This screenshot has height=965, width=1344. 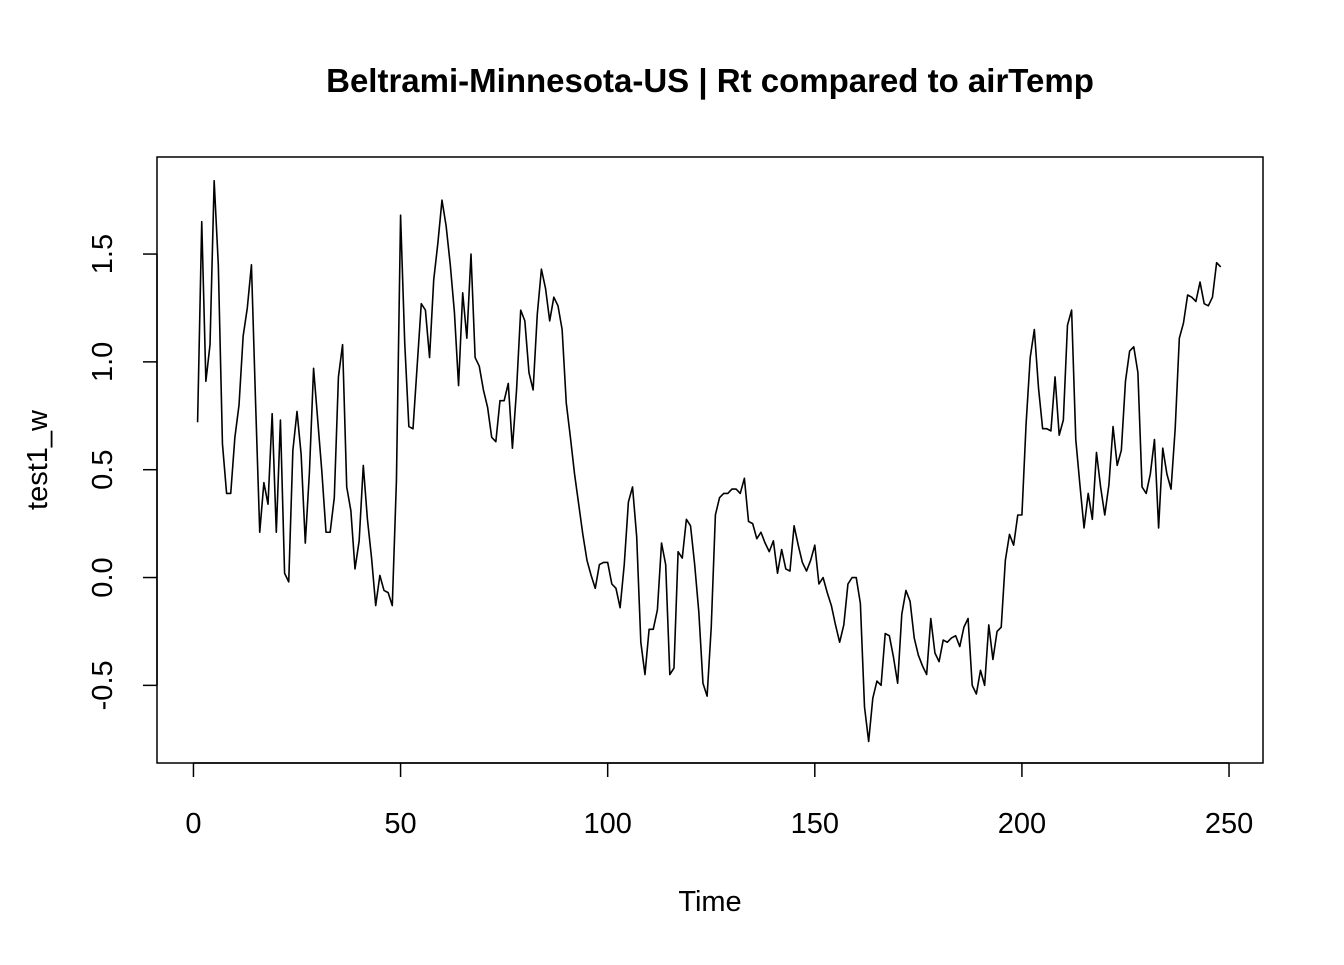 What do you see at coordinates (38, 459) in the screenshot?
I see `y-axis-label: test1_w` at bounding box center [38, 459].